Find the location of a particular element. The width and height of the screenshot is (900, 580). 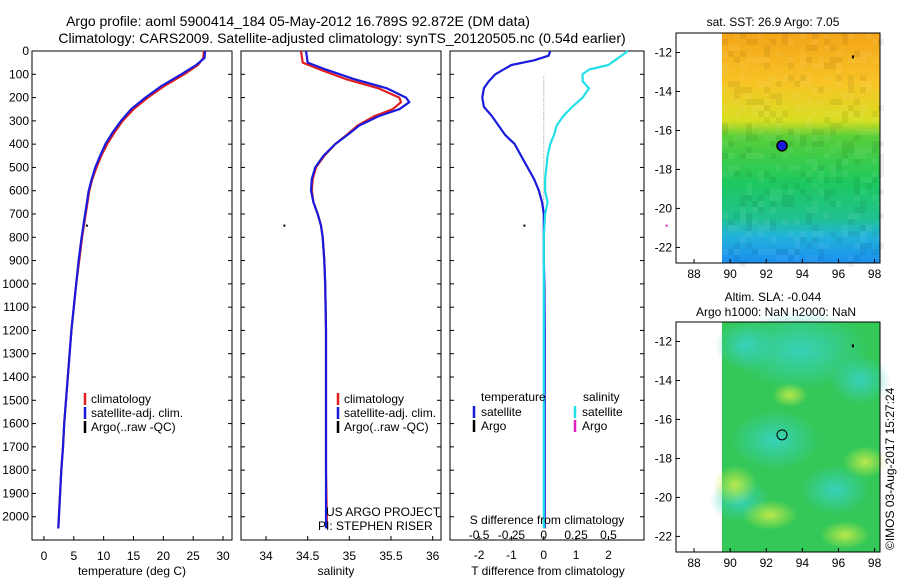

y-tick-label: 300 is located at coordinates (19, 121).